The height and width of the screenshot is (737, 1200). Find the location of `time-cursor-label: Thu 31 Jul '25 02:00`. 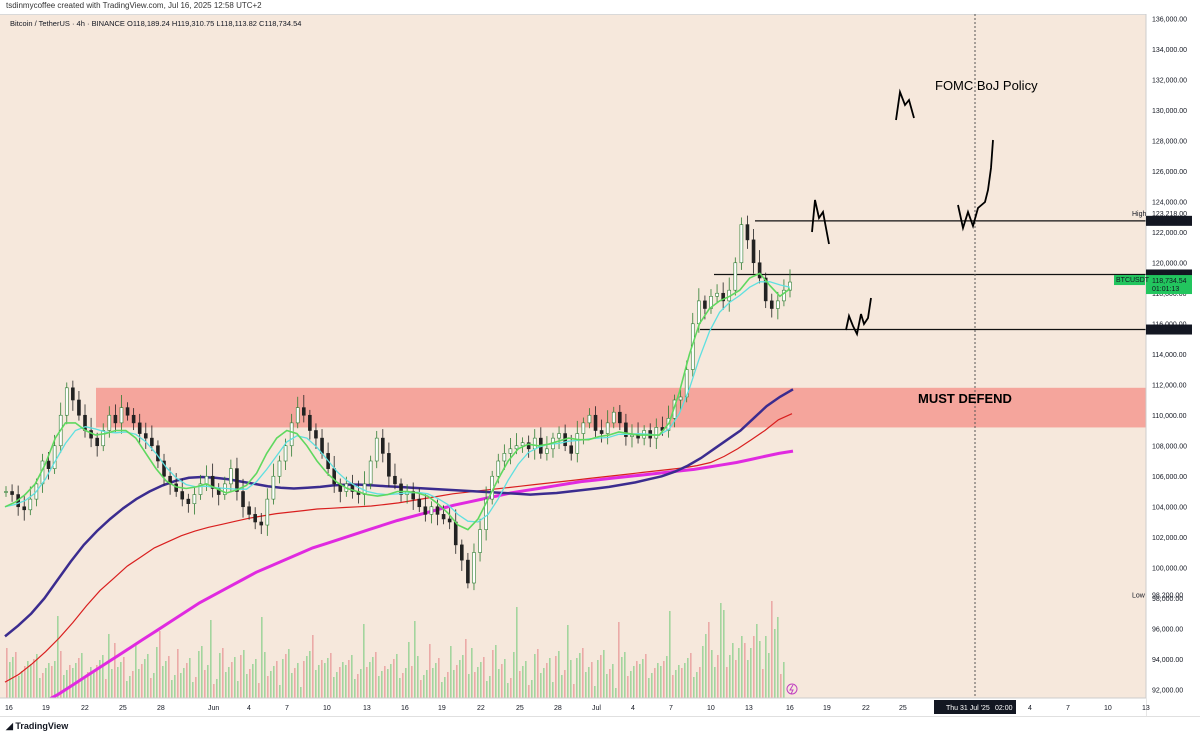

time-cursor-label: Thu 31 Jul '25 02:00 is located at coordinates (975, 707).